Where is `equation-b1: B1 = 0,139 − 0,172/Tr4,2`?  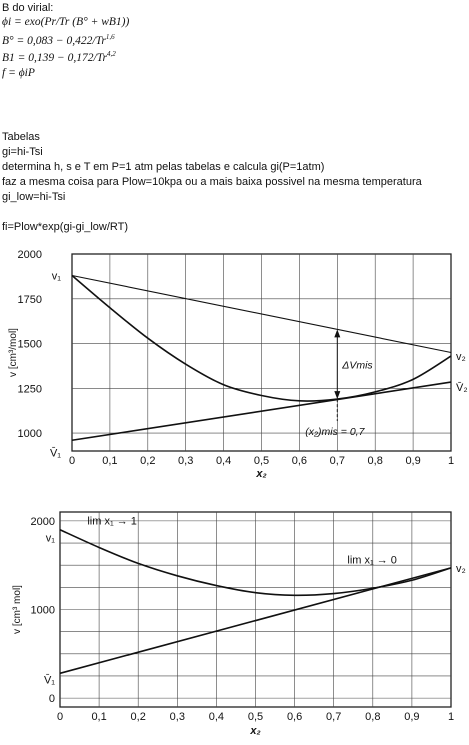 equation-b1: B1 = 0,139 − 0,172/Tr4,2 is located at coordinates (59, 57).